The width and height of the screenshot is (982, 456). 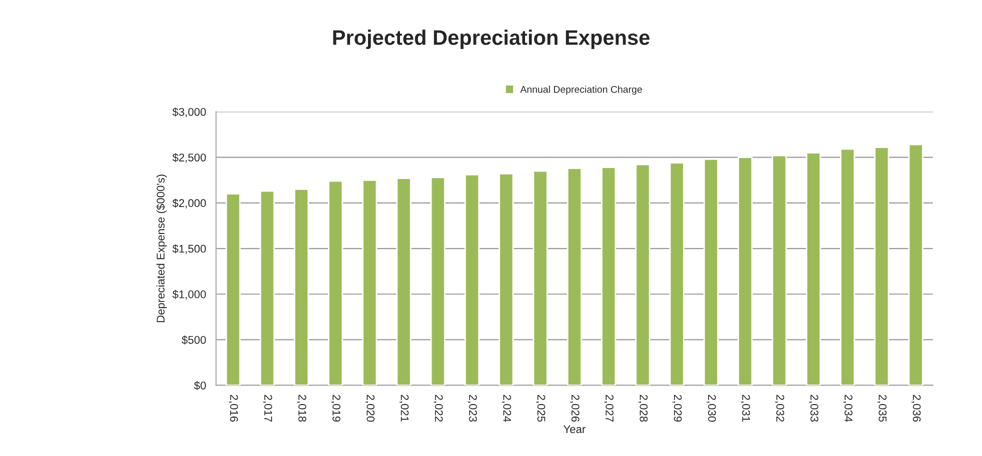 What do you see at coordinates (574, 429) in the screenshot?
I see `x-axis-title: Year` at bounding box center [574, 429].